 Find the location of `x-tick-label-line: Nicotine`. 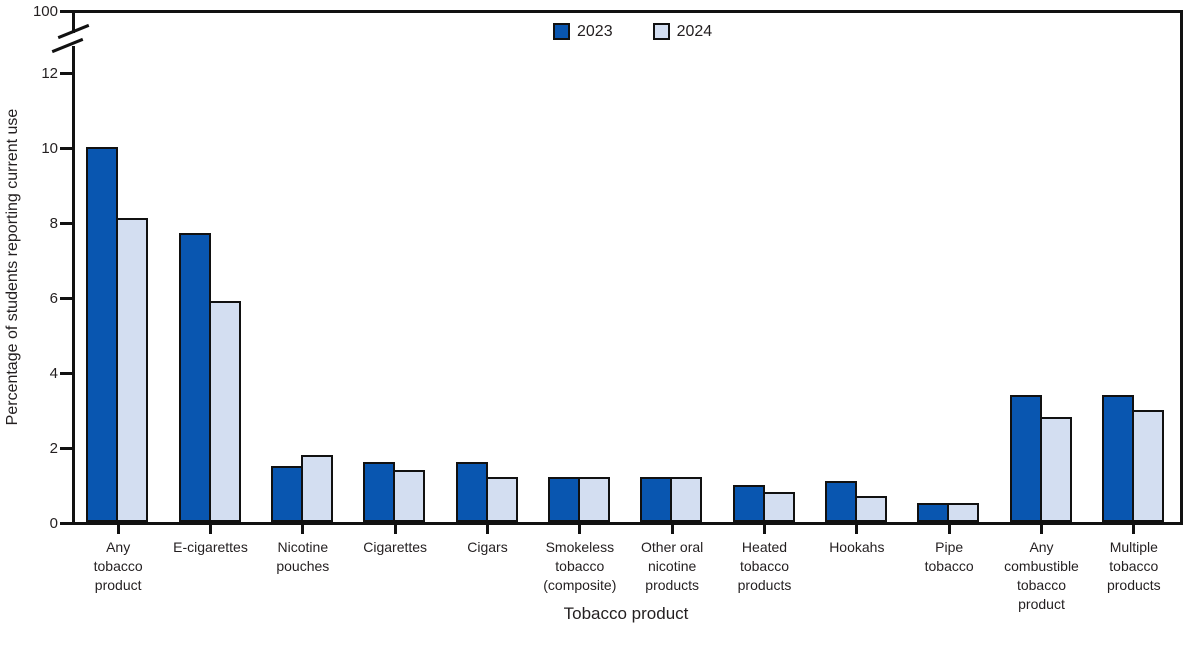

x-tick-label-line: Nicotine is located at coordinates (303, 547).